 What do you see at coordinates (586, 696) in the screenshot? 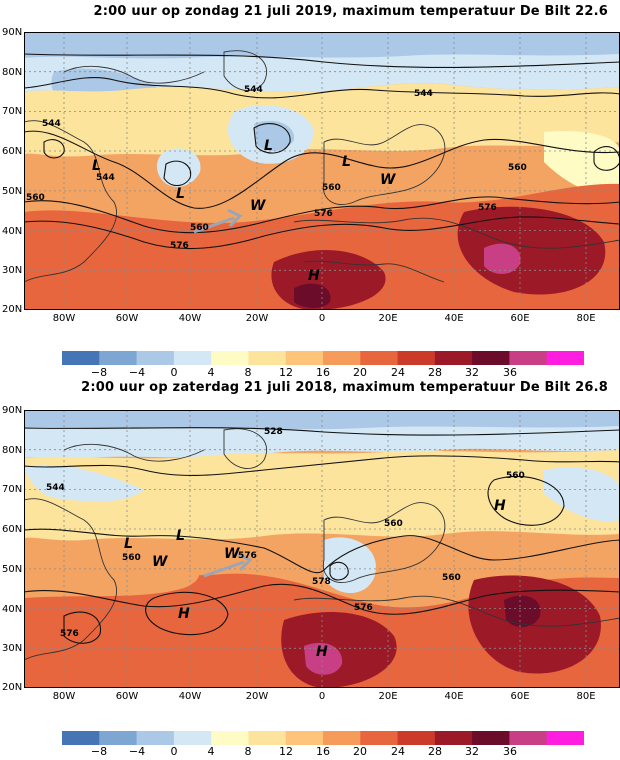
I see `p2-lon-label: 80E` at bounding box center [586, 696].